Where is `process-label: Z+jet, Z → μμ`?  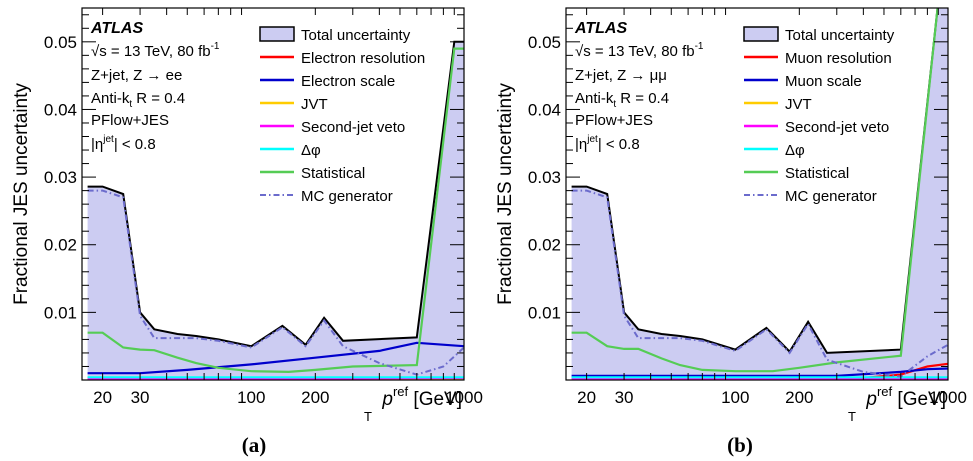
process-label: Z+jet, Z → μμ is located at coordinates (621, 75).